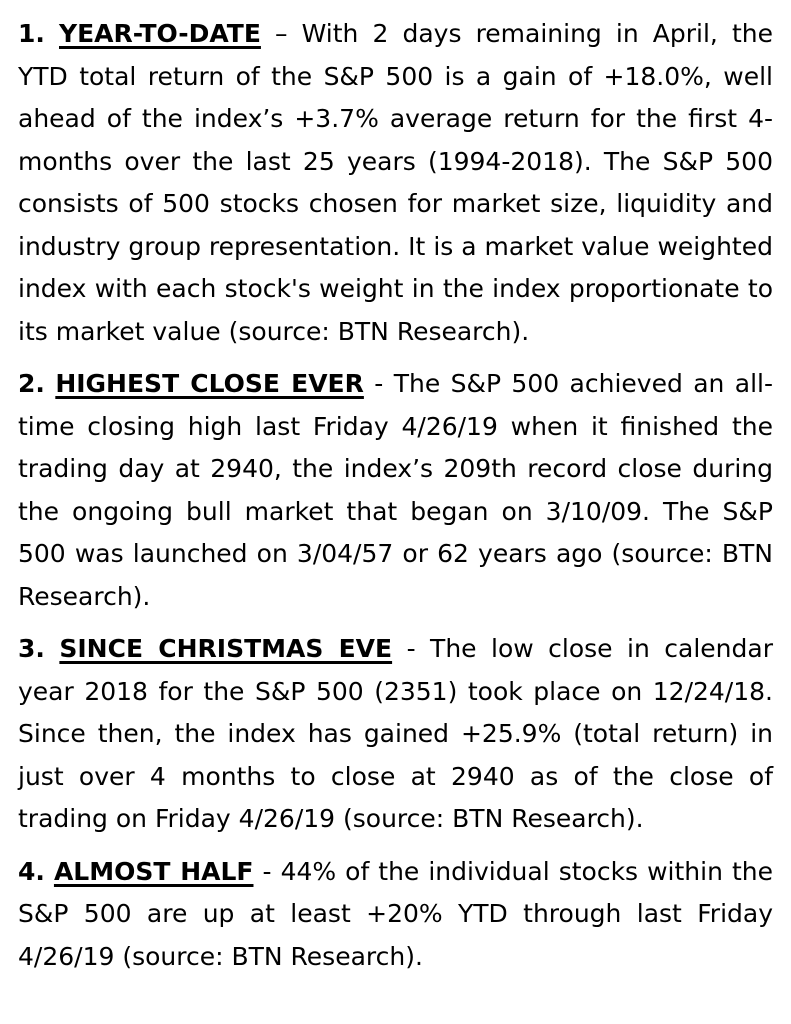  What do you see at coordinates (31, 648) in the screenshot?
I see `paragraph-number: 3.` at bounding box center [31, 648].